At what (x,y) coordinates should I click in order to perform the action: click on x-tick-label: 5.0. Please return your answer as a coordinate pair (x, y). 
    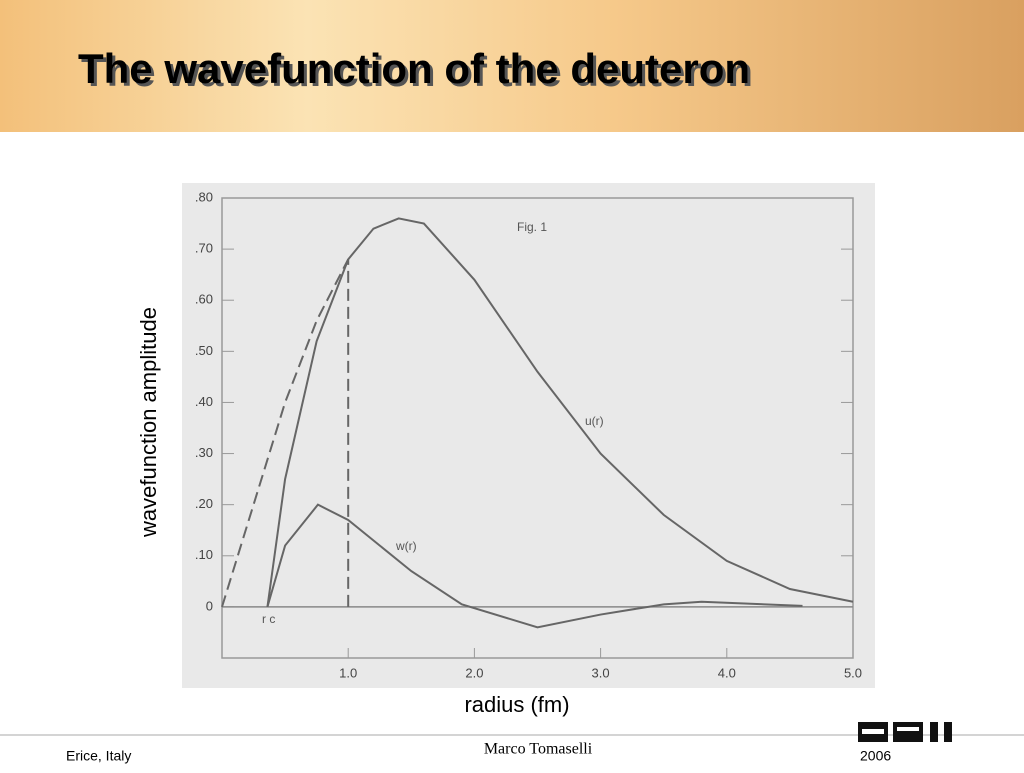
    Looking at the image, I should click on (853, 672).